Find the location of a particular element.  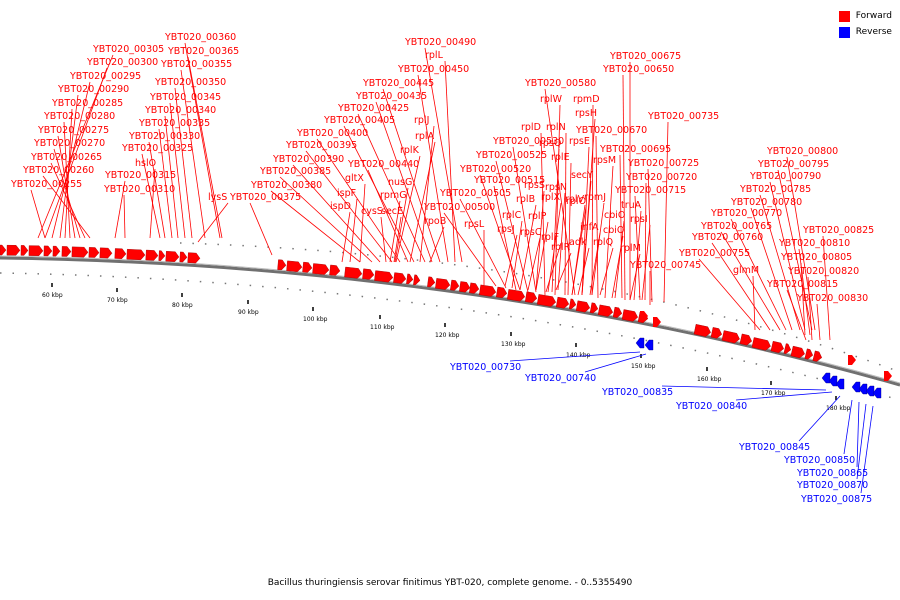

gene-label-forward: nusG is located at coordinates (400, 182).